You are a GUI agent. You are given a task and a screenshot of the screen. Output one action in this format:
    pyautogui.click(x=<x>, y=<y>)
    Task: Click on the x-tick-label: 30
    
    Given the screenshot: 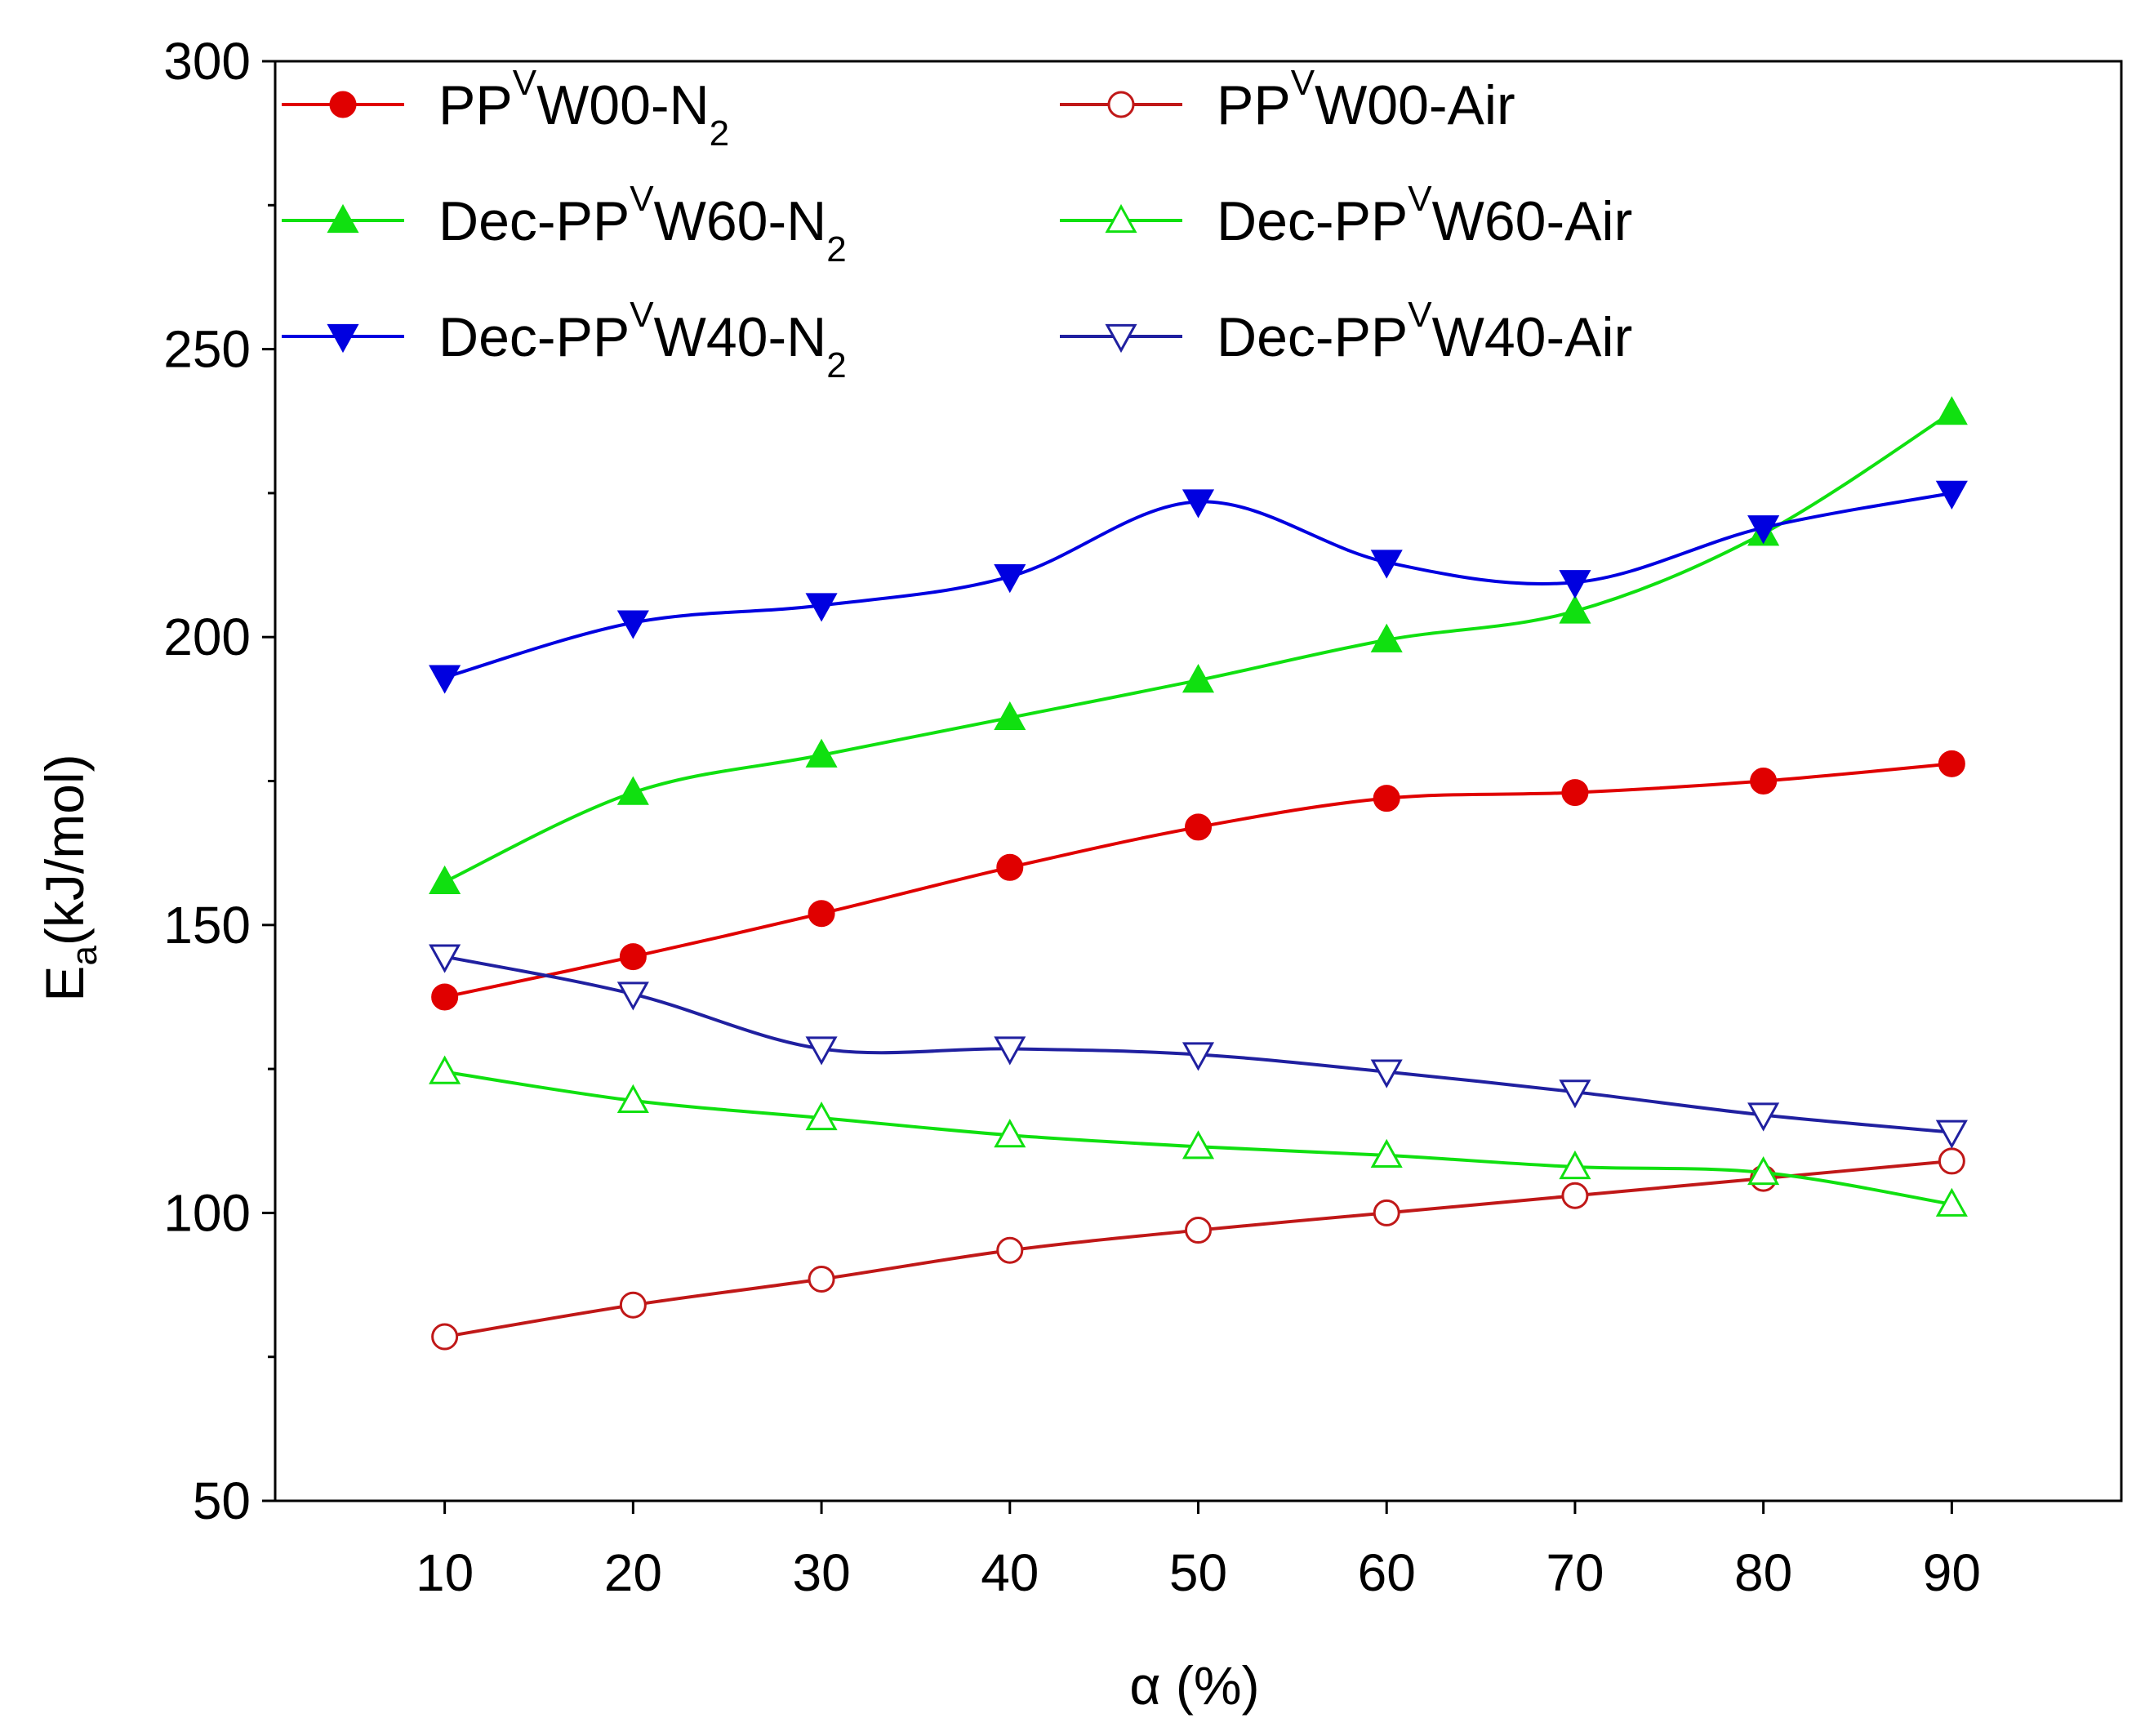 What is the action you would take?
    pyautogui.click(x=821, y=1572)
    